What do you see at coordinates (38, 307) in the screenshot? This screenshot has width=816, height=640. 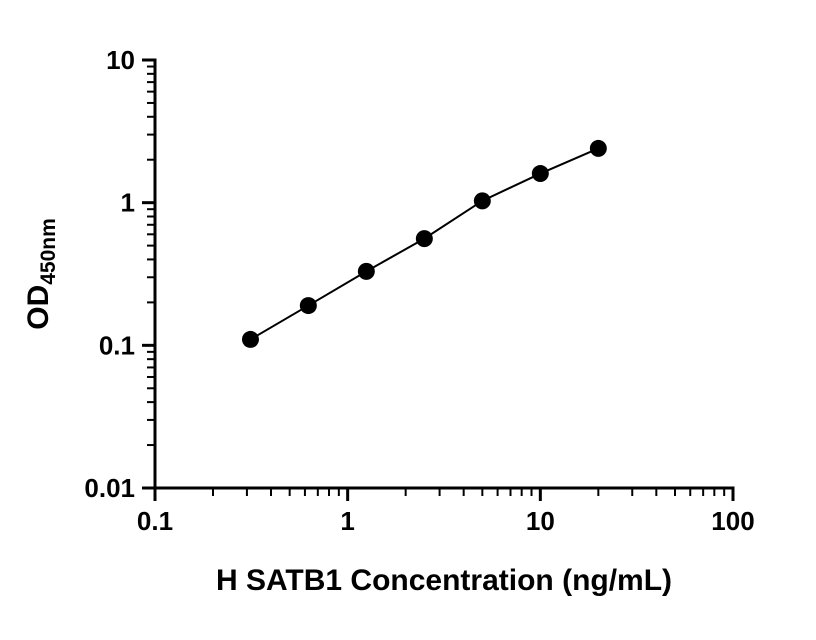 I see `y-axis-title-main: OD` at bounding box center [38, 307].